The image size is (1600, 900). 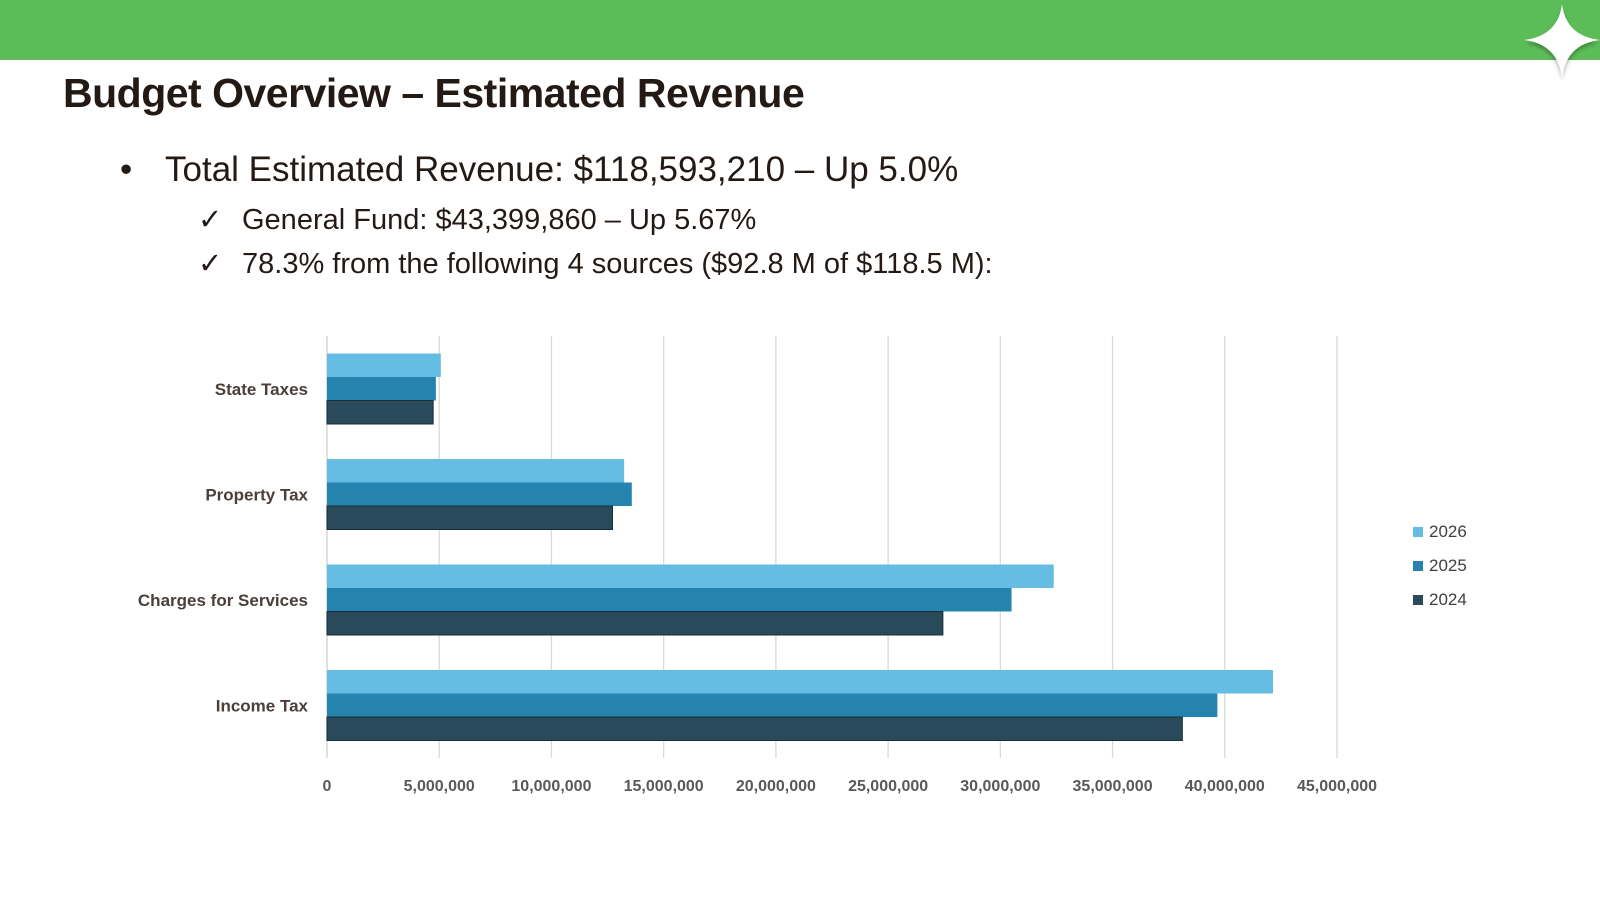 What do you see at coordinates (380, 412) in the screenshot?
I see `bar-2024-state-taxes` at bounding box center [380, 412].